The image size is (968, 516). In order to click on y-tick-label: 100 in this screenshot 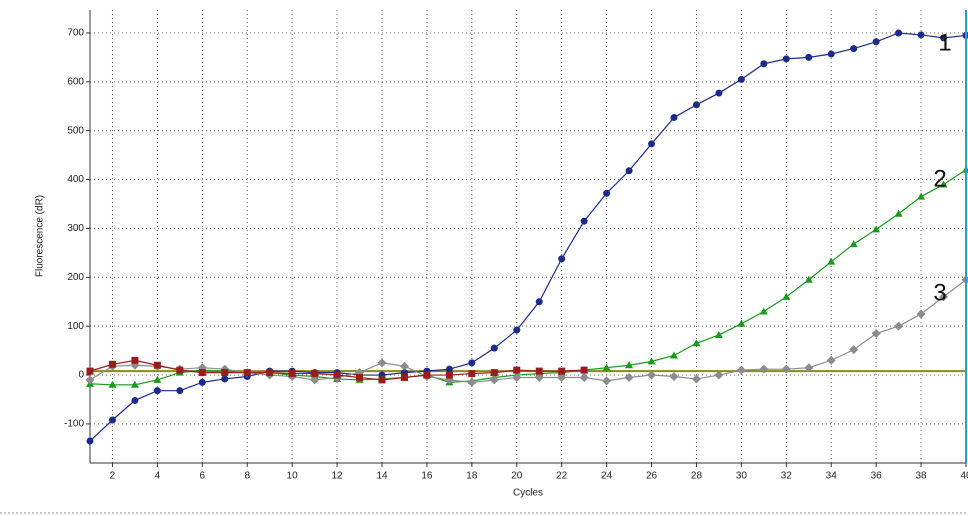, I will do `click(75, 326)`.